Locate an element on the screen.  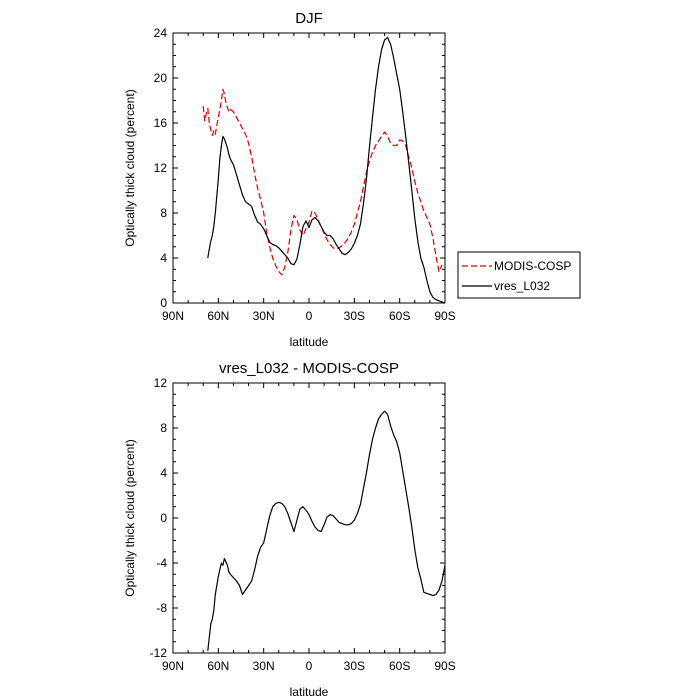
y-tick-label: 16 is located at coordinates (161, 123).